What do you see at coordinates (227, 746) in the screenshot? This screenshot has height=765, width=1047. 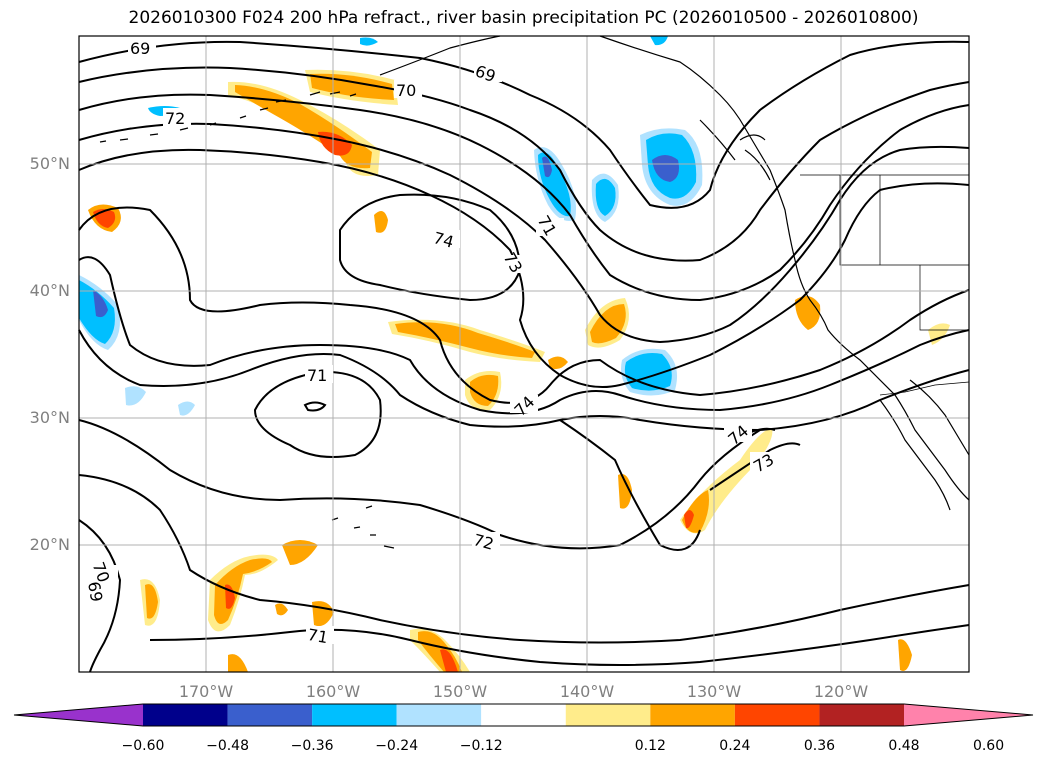 I see `colorbar-tick-label: −0.48` at bounding box center [227, 746].